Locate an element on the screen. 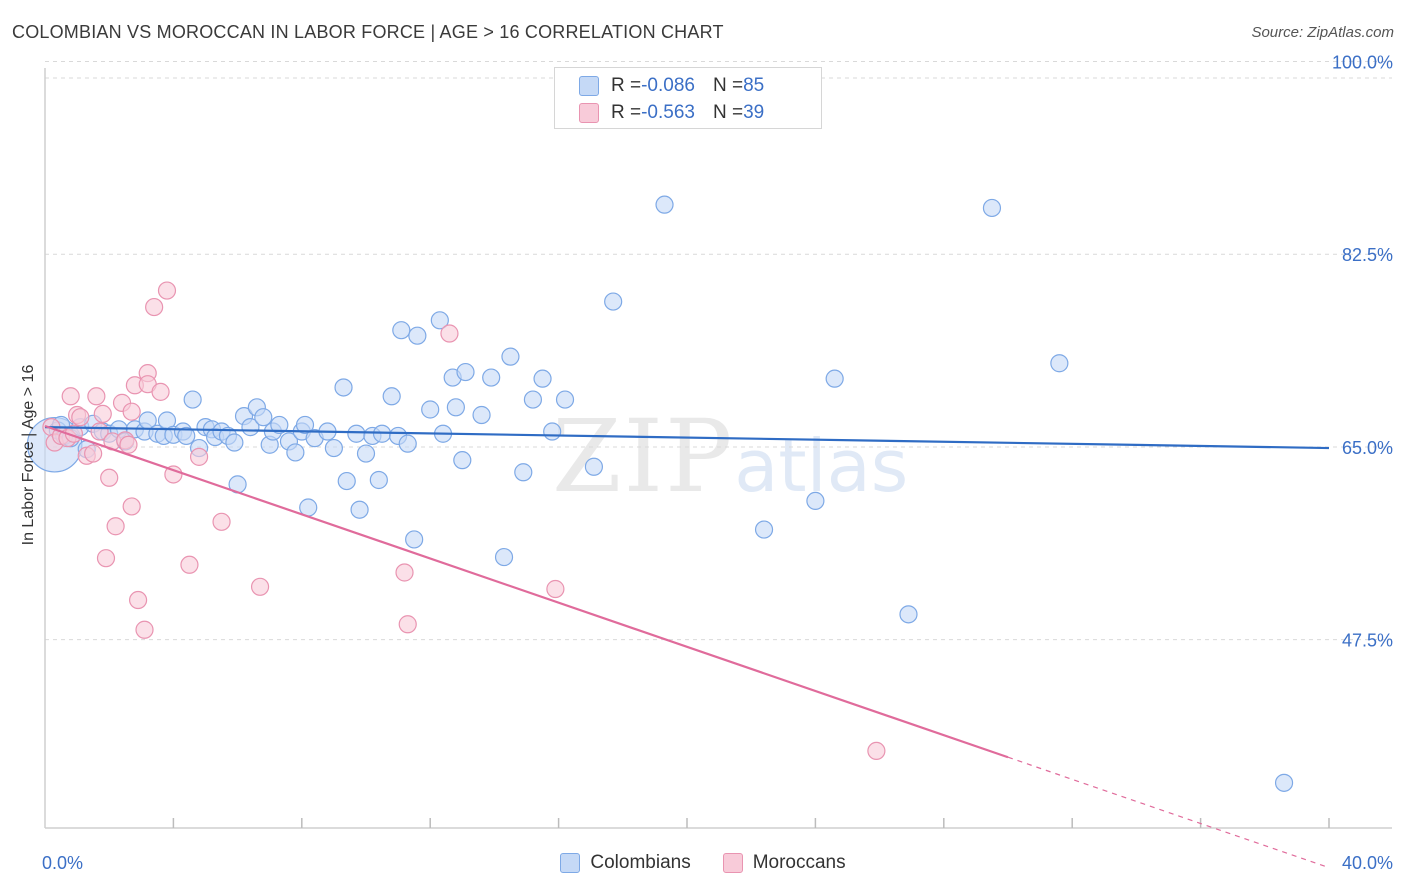 This screenshot has height=892, width=1406. moroccans-n-label: N = is located at coordinates (728, 112).